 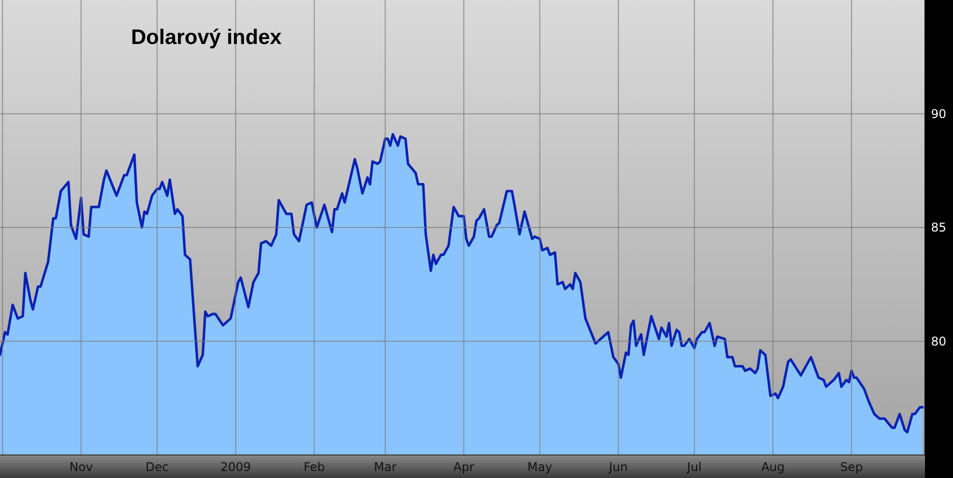 I want to click on x-tick-label: Mar, so click(x=385, y=467).